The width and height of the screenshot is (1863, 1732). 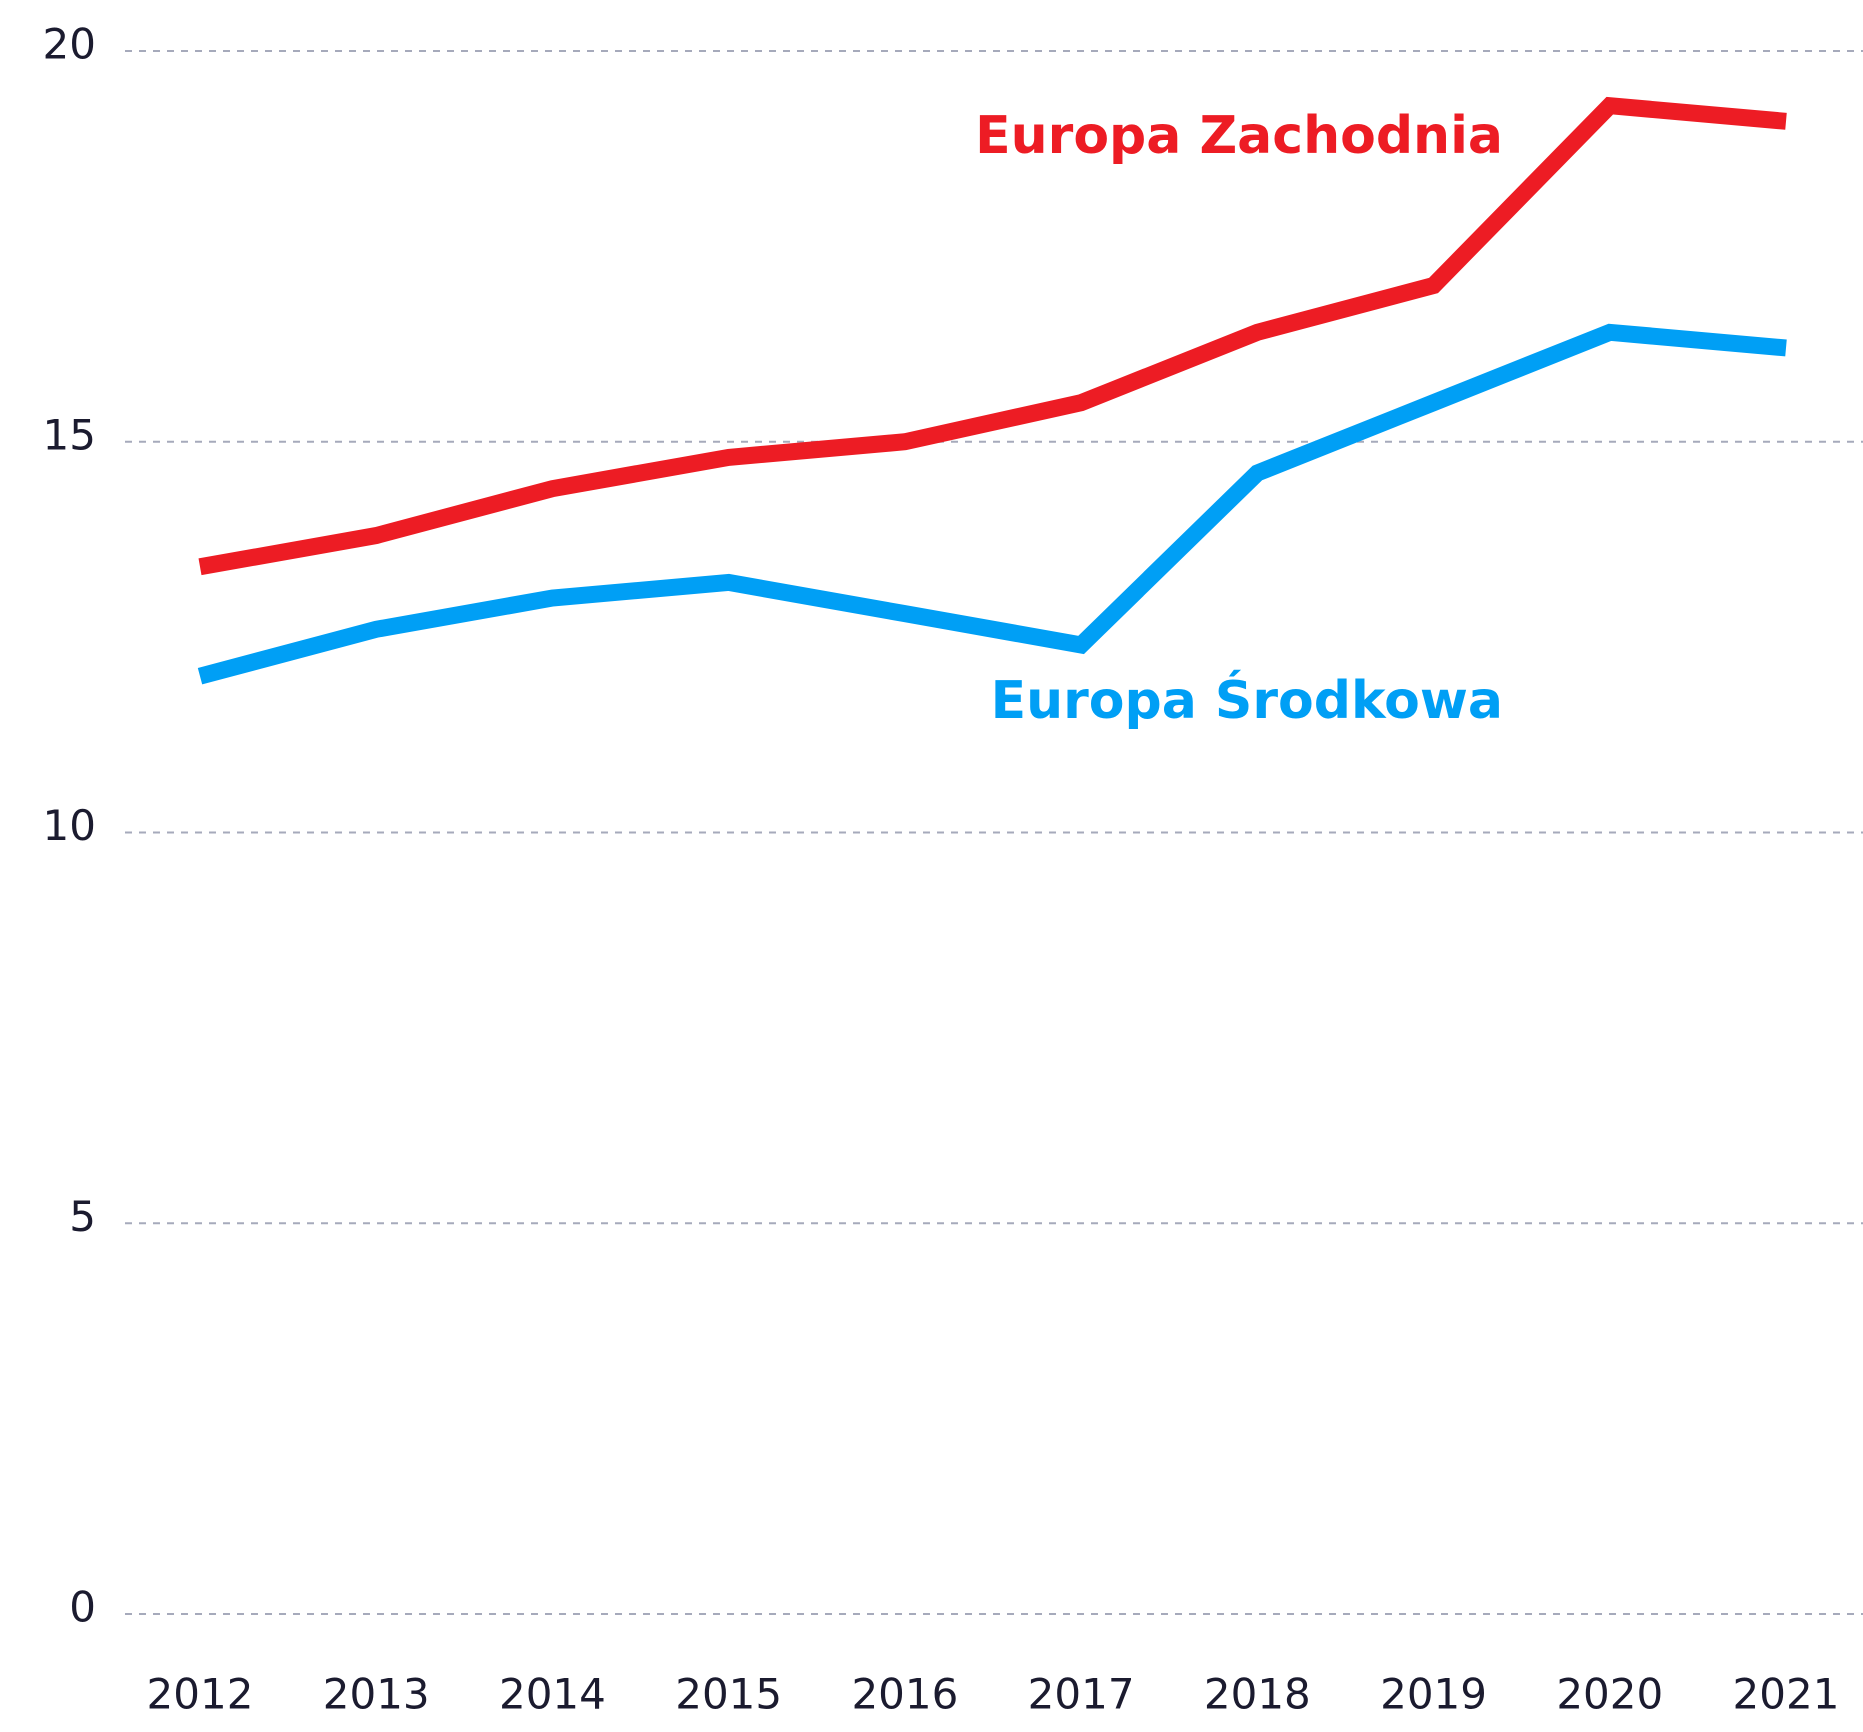 I want to click on x-tick-label: 2020, so click(x=1609, y=1694).